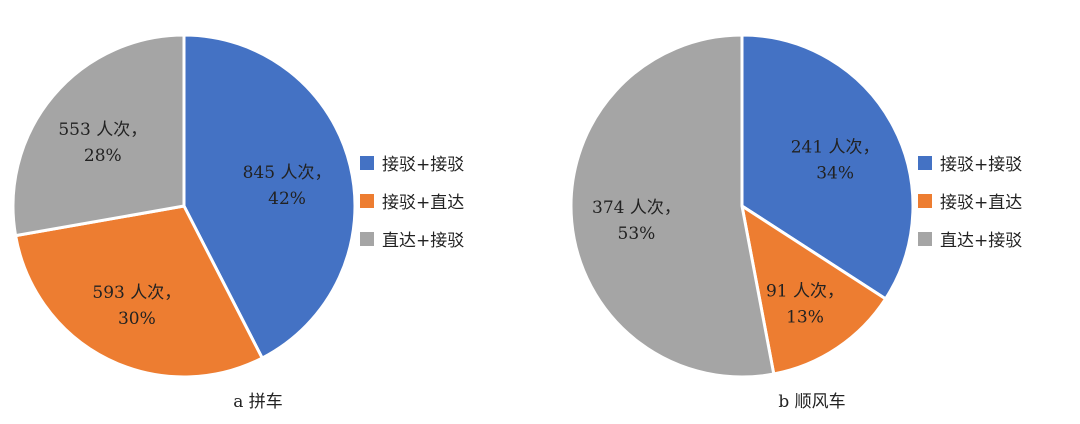  Describe the element at coordinates (805, 318) in the screenshot. I see `slice-label-percent: 13%` at that location.